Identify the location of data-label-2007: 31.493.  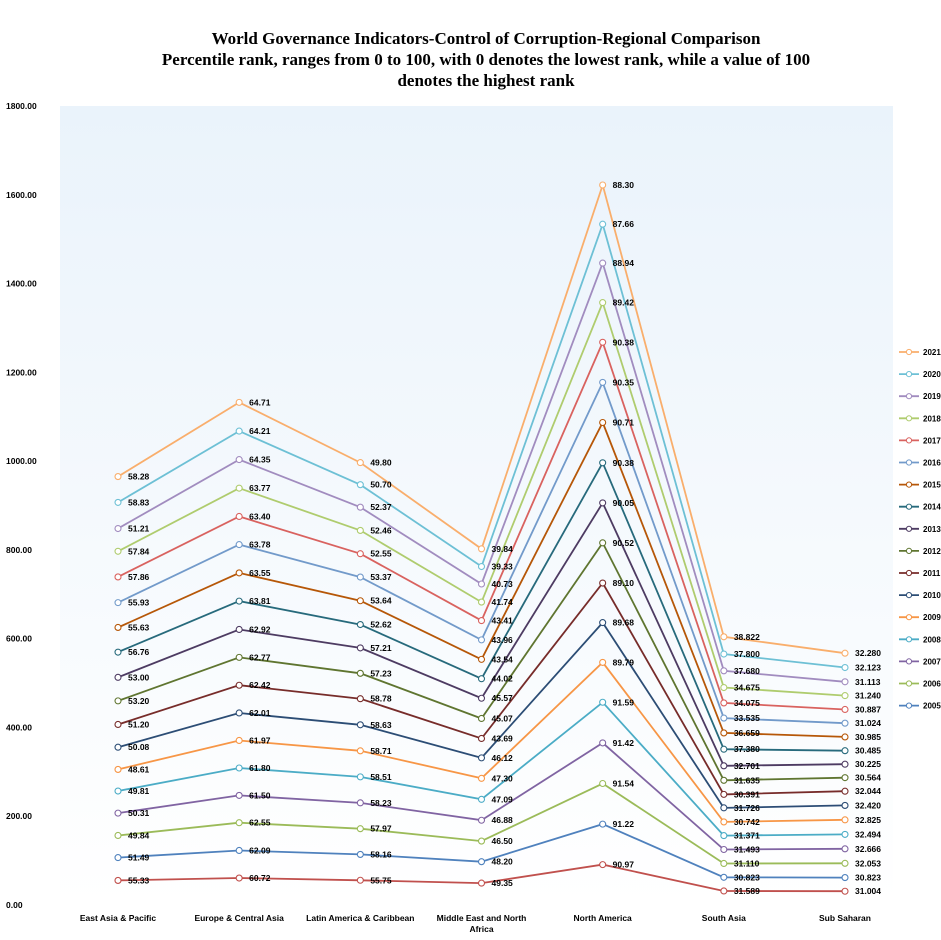
(747, 850).